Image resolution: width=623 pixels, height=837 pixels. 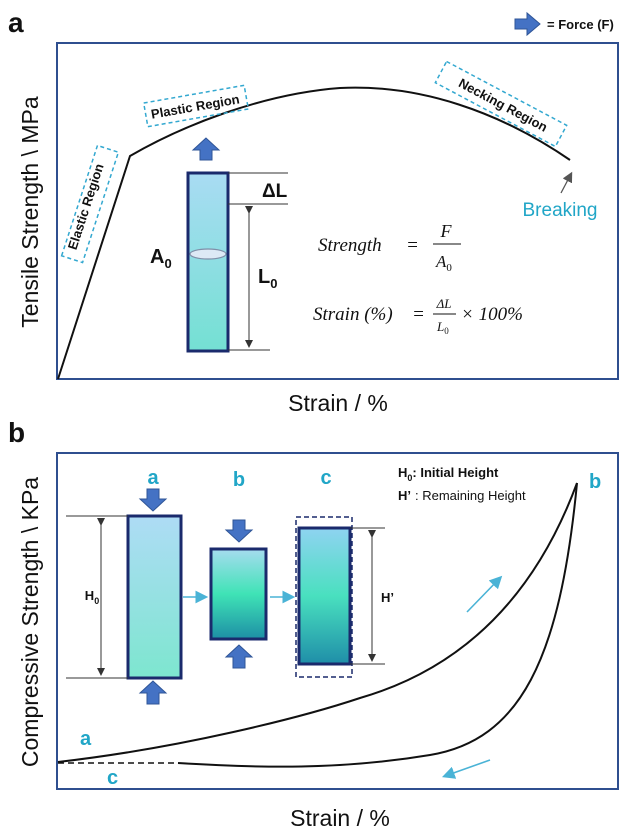 I want to click on strain-formula-num: ΔL, so click(x=444, y=303).